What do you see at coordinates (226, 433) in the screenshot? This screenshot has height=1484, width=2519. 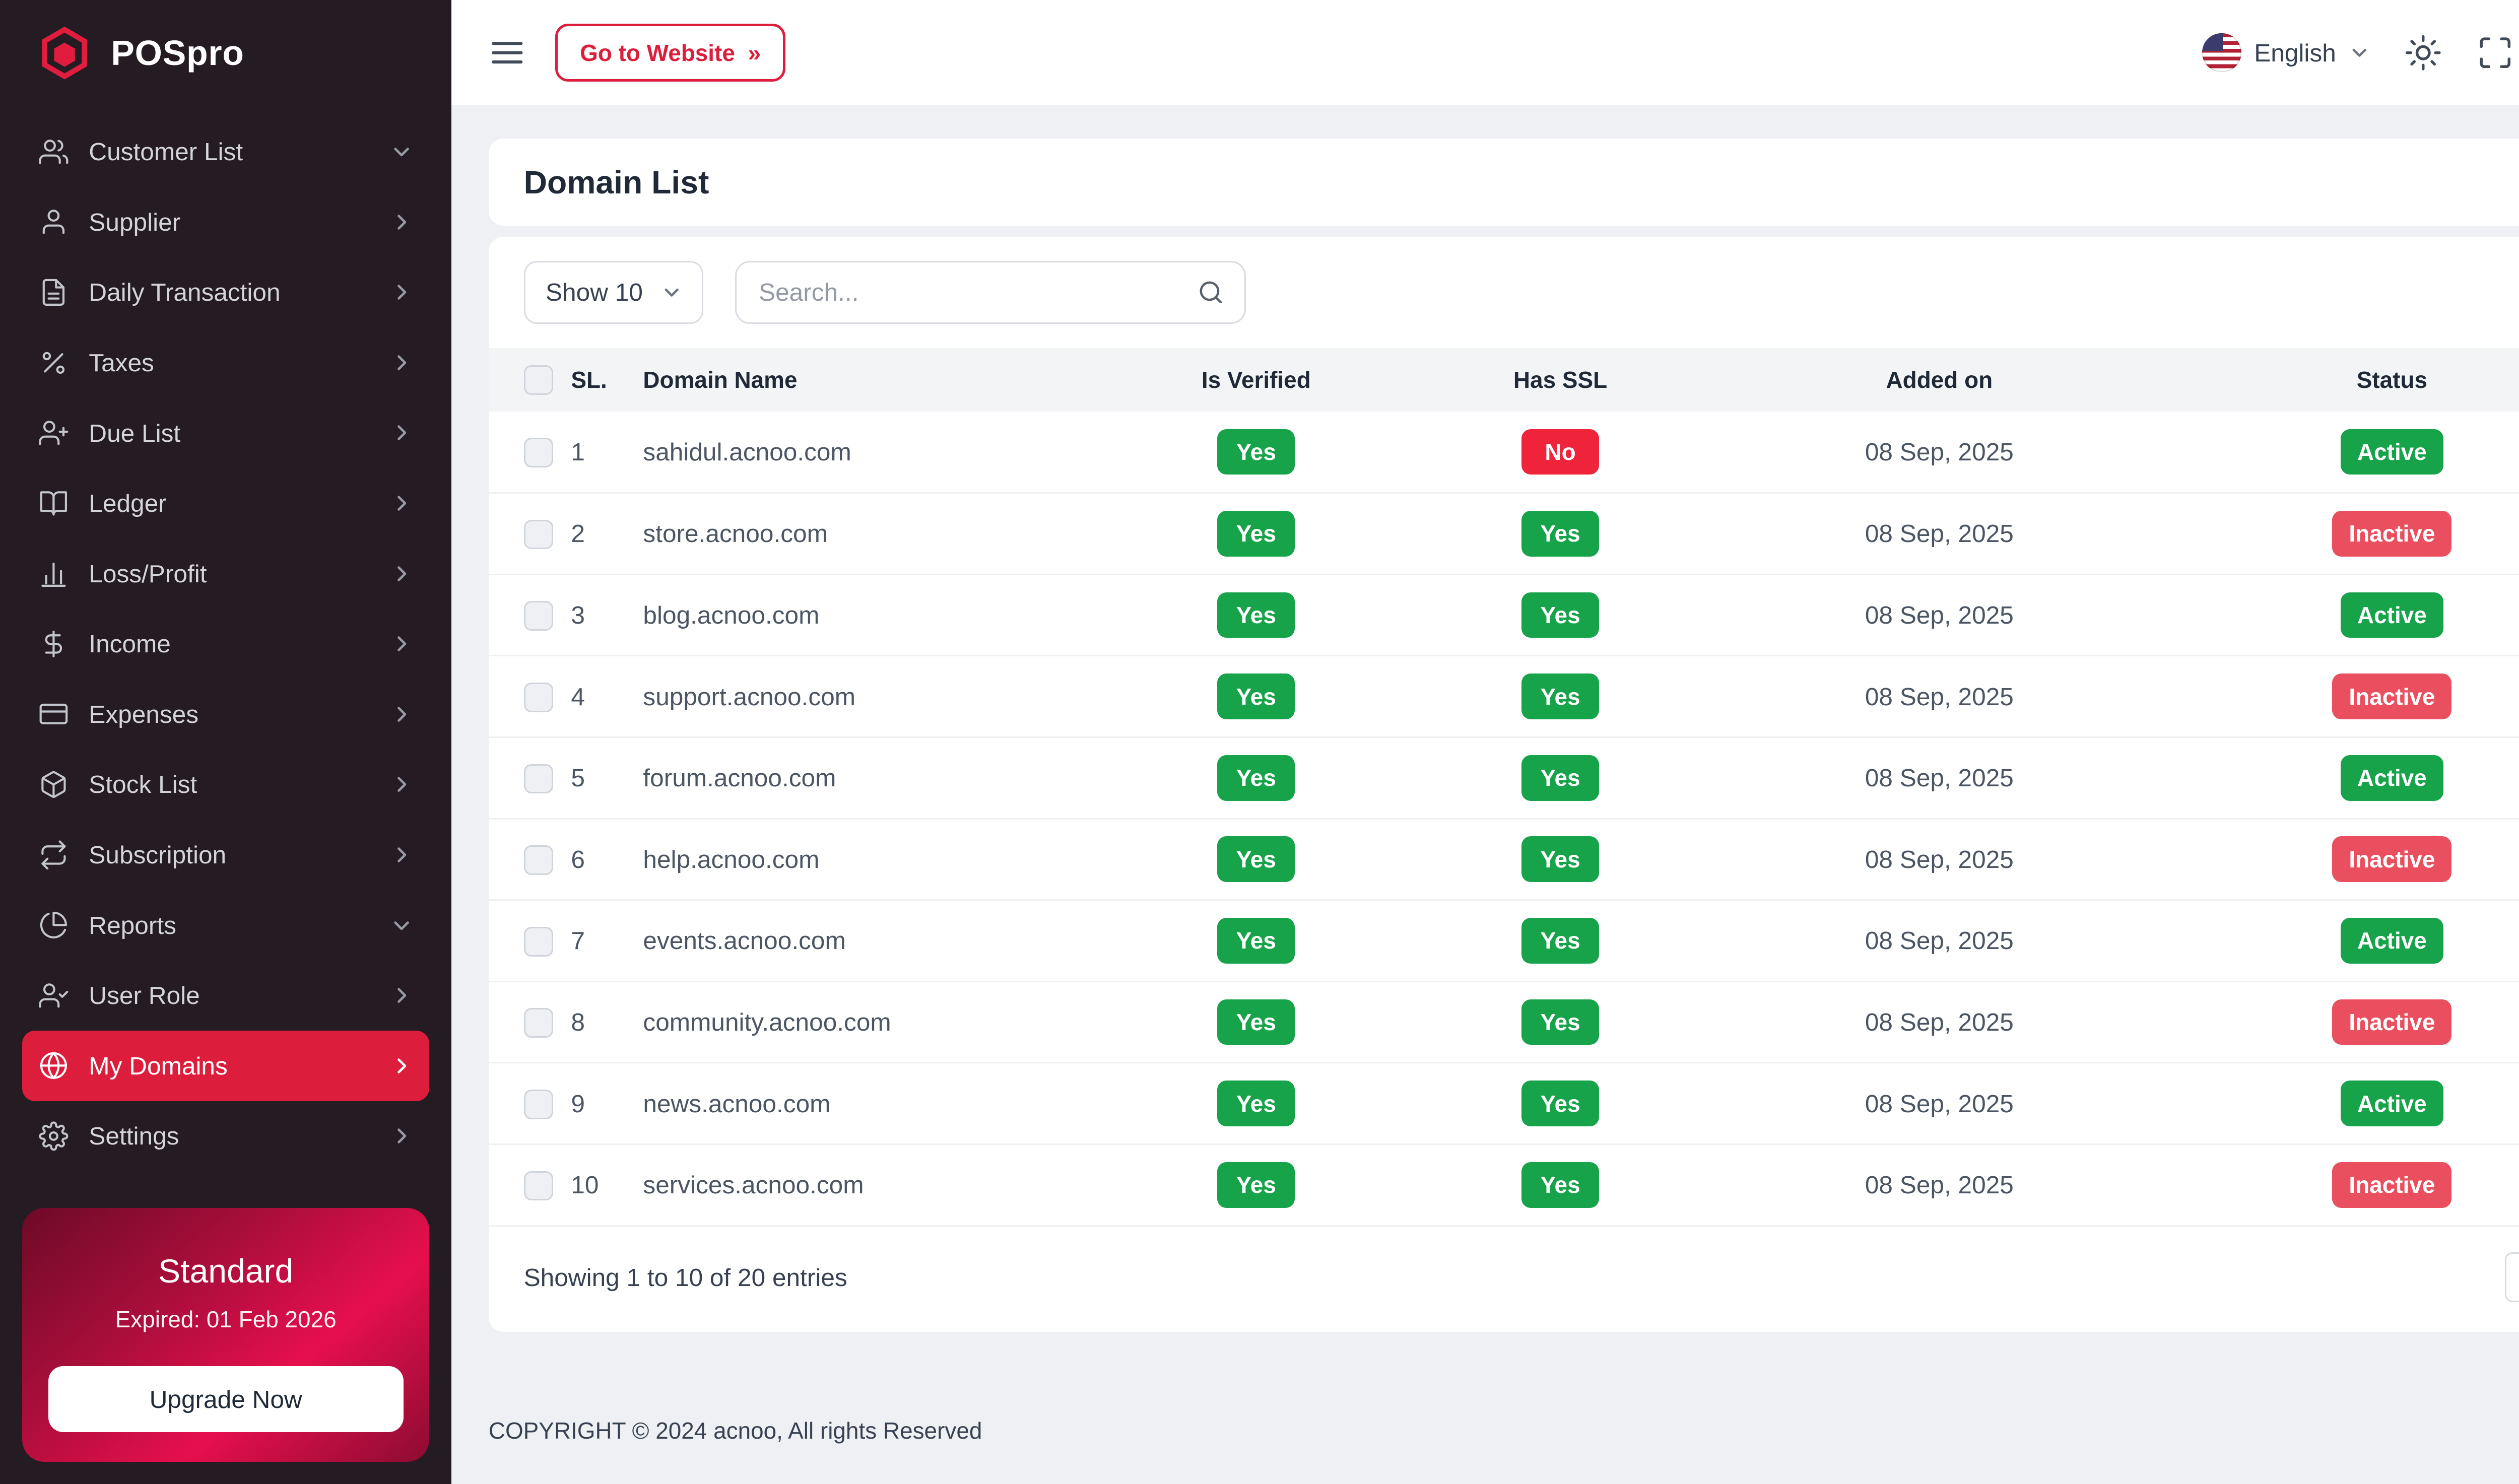 I see `sidebar-item-due-list: Due List` at bounding box center [226, 433].